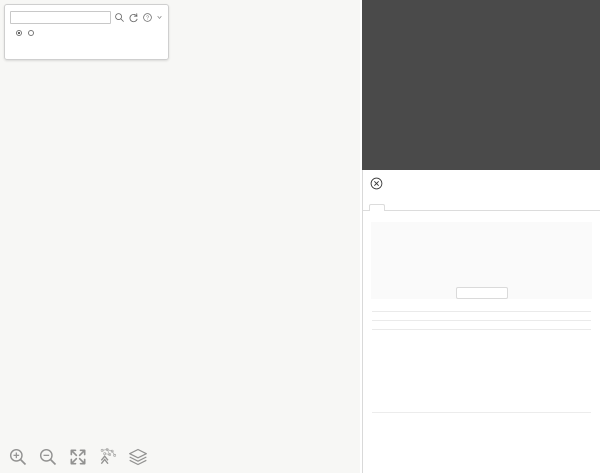 This screenshot has width=600, height=473. I want to click on radio-genes, so click(32, 33).